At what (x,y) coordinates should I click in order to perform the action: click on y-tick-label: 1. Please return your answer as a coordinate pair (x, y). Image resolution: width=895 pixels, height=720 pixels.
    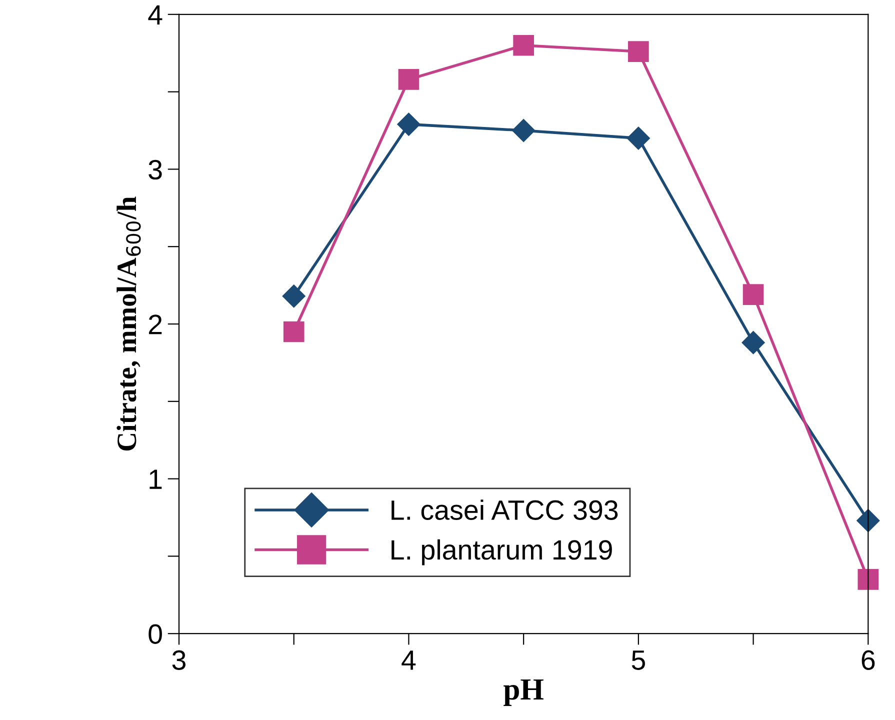
    Looking at the image, I should click on (156, 479).